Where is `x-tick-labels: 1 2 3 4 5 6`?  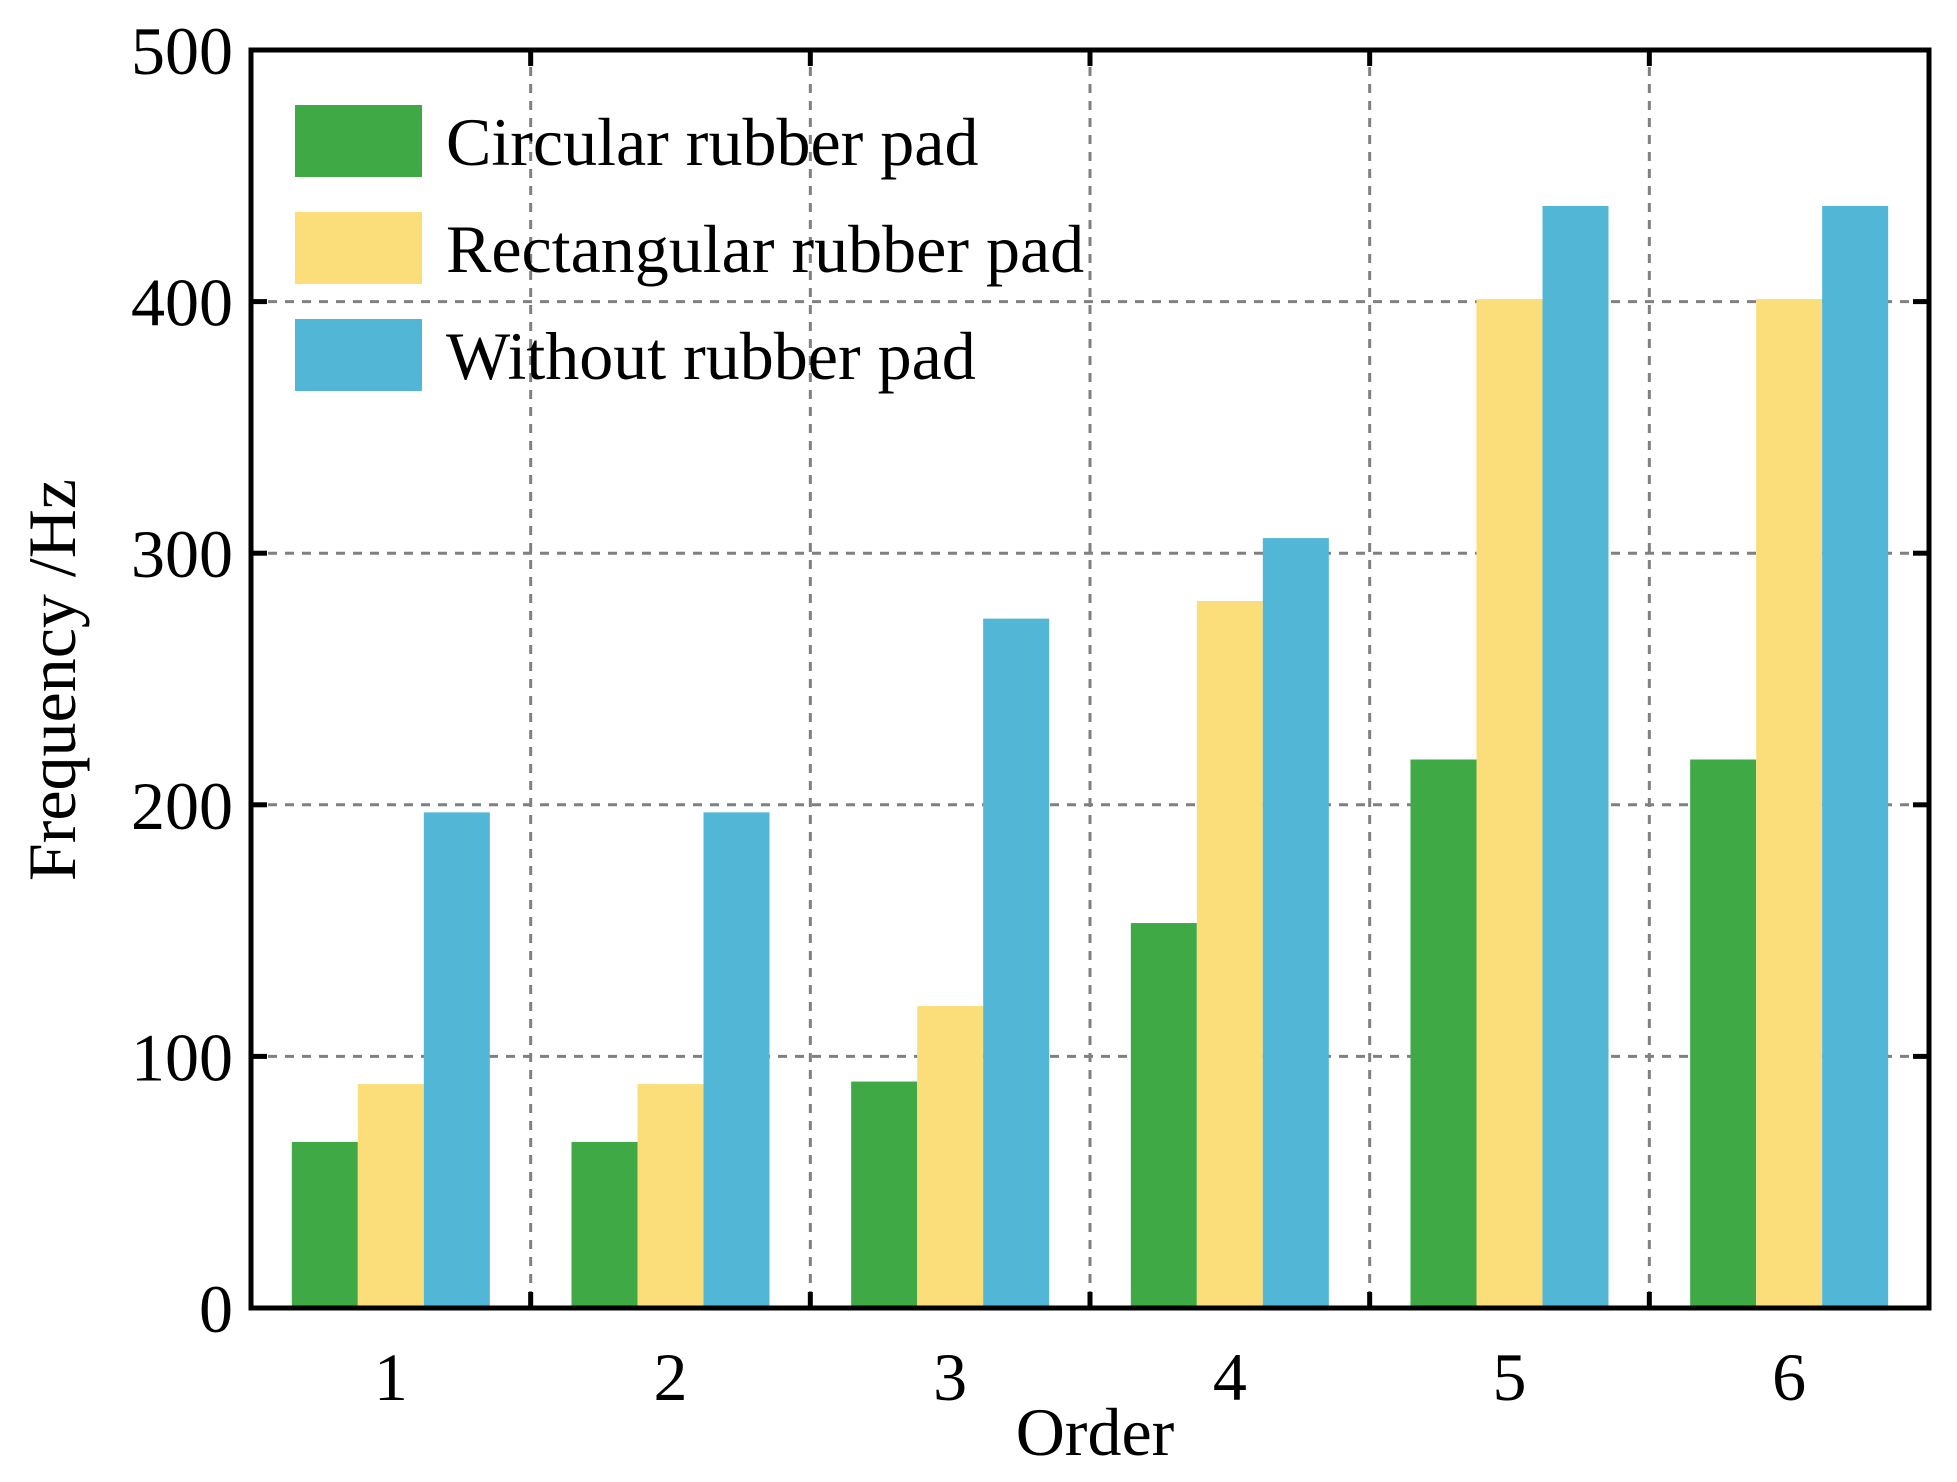
x-tick-labels: 1 2 3 4 5 6 is located at coordinates (1090, 1377).